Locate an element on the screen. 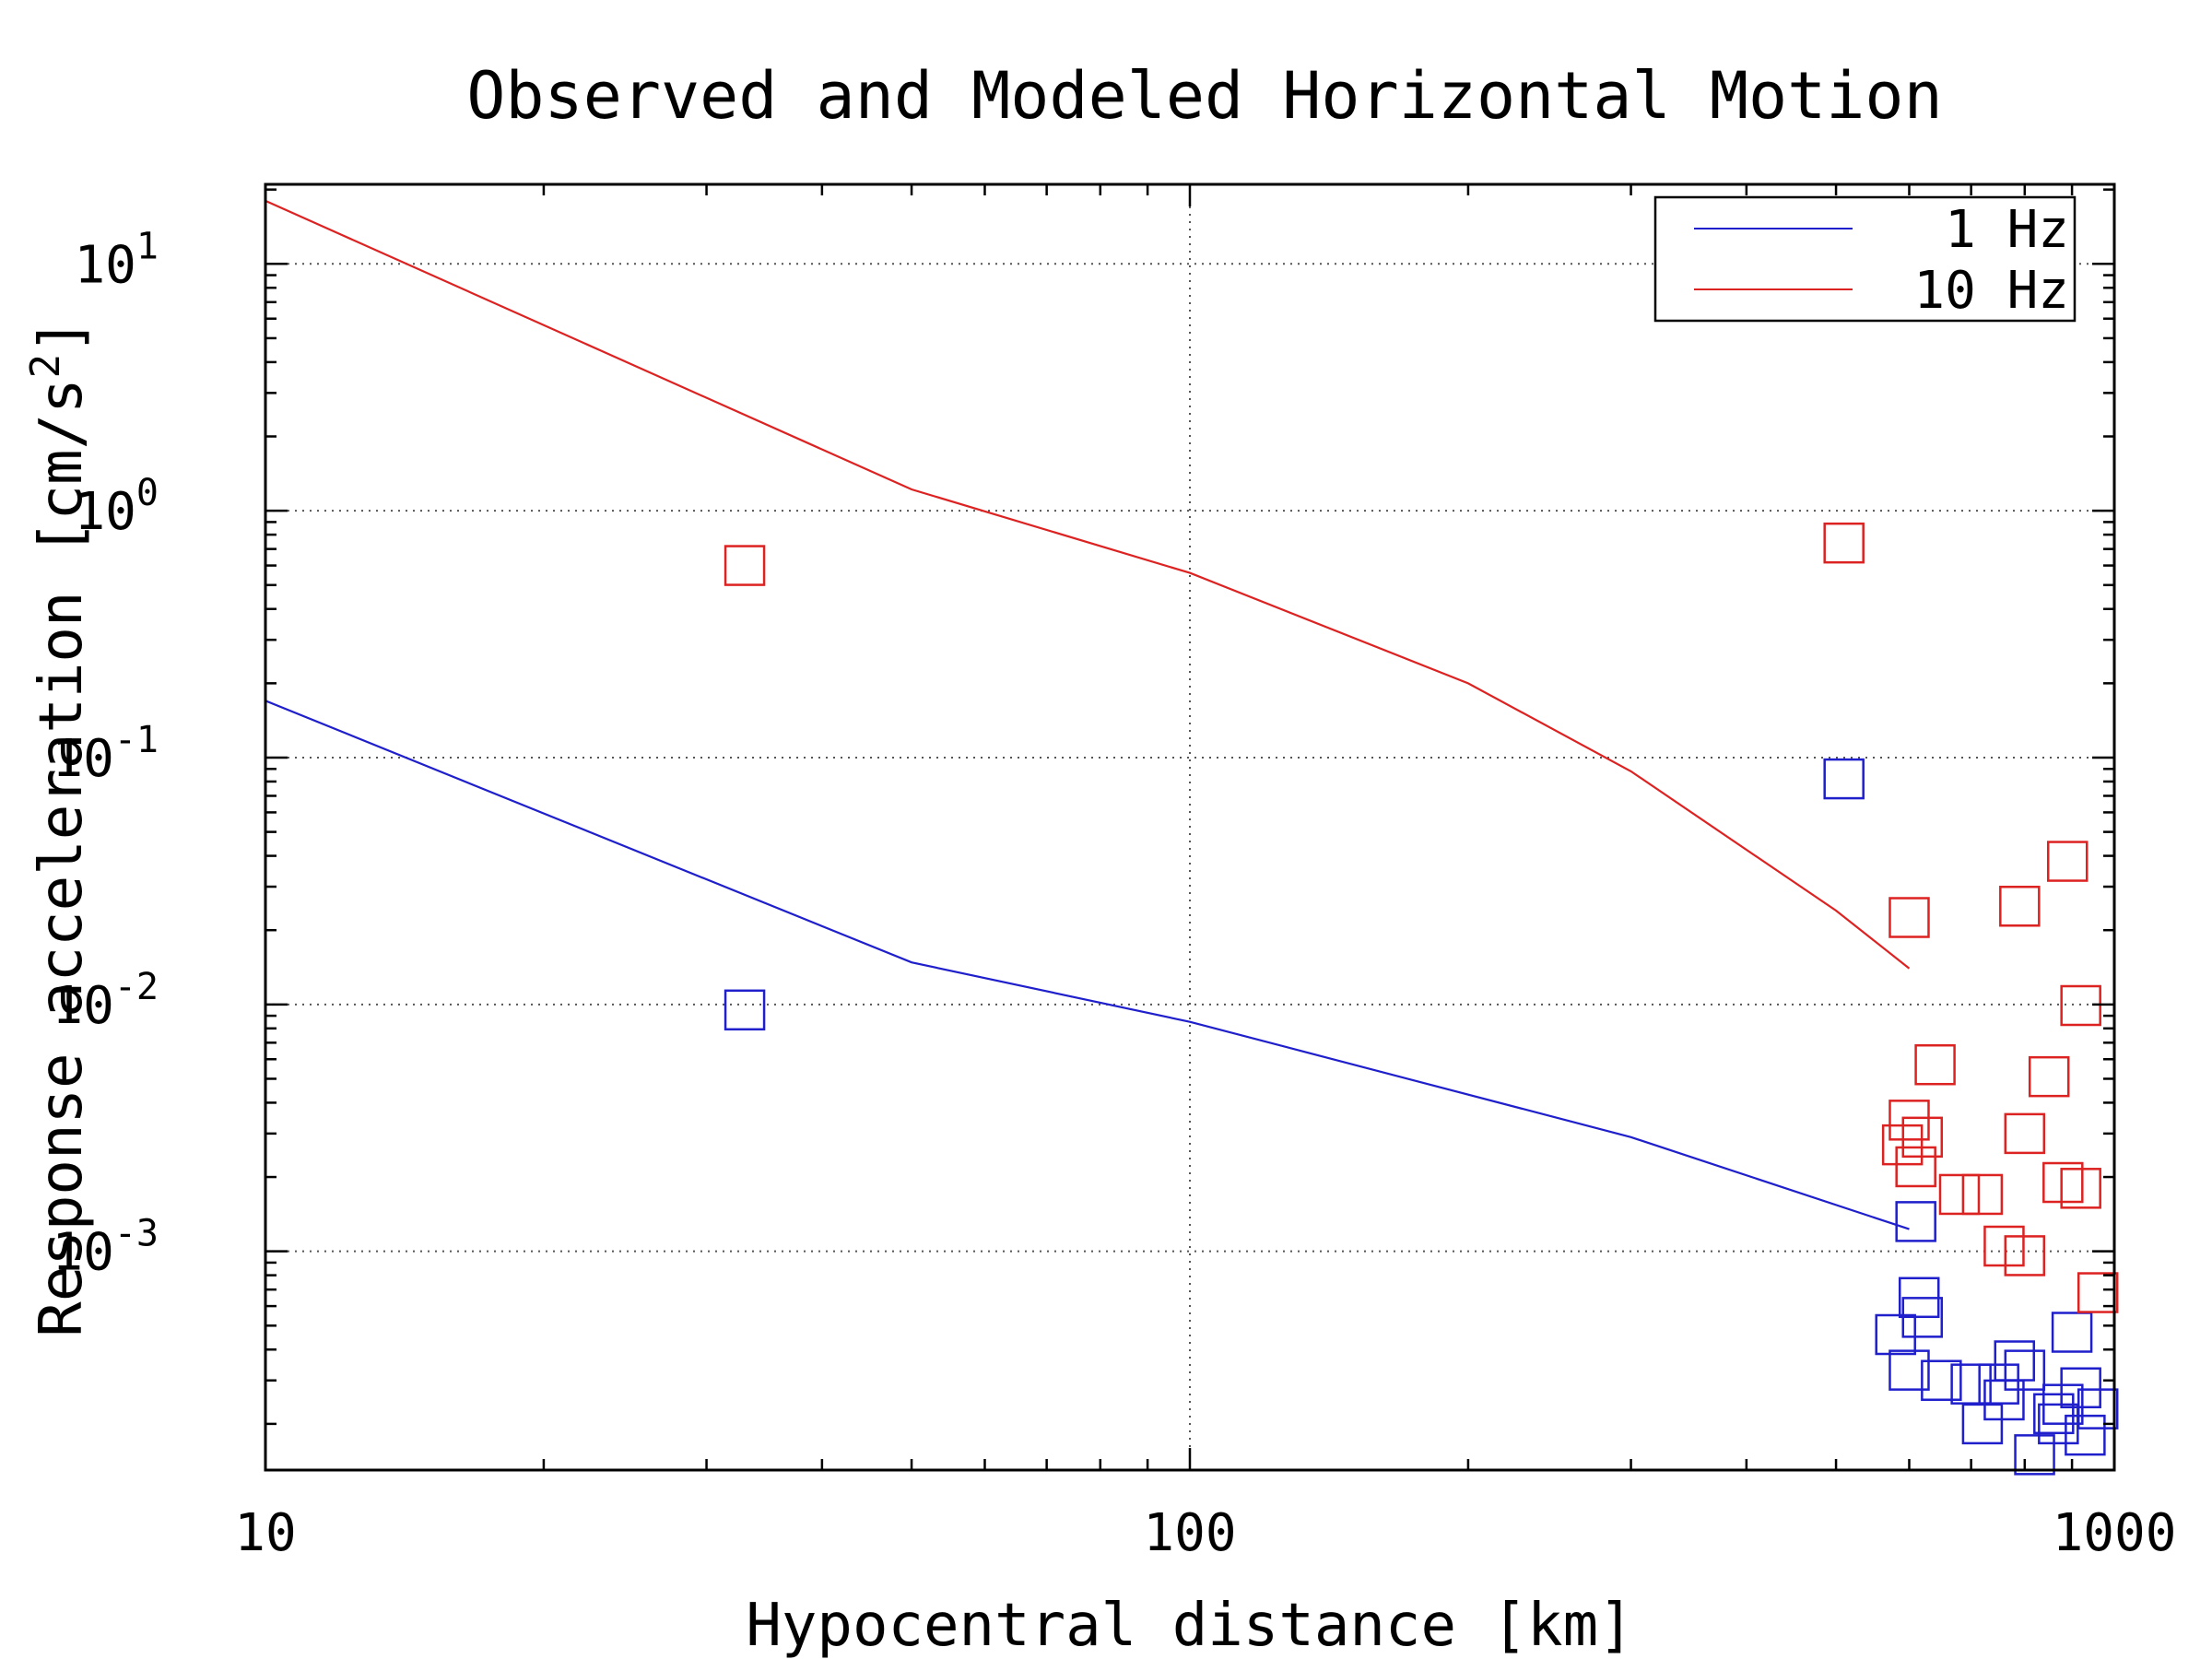  y-tick-exponent: -1 is located at coordinates (136, 740).